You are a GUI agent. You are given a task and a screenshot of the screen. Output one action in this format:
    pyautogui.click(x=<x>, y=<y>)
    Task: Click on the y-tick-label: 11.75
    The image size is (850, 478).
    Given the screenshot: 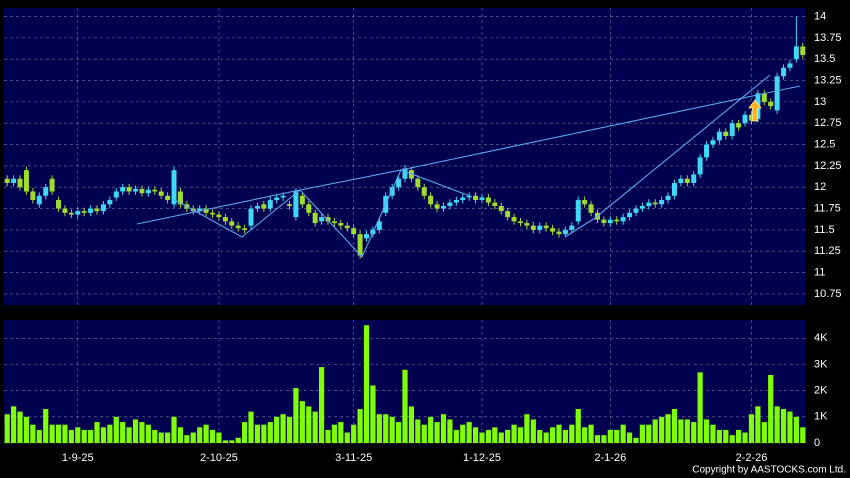 What is the action you would take?
    pyautogui.click(x=827, y=208)
    